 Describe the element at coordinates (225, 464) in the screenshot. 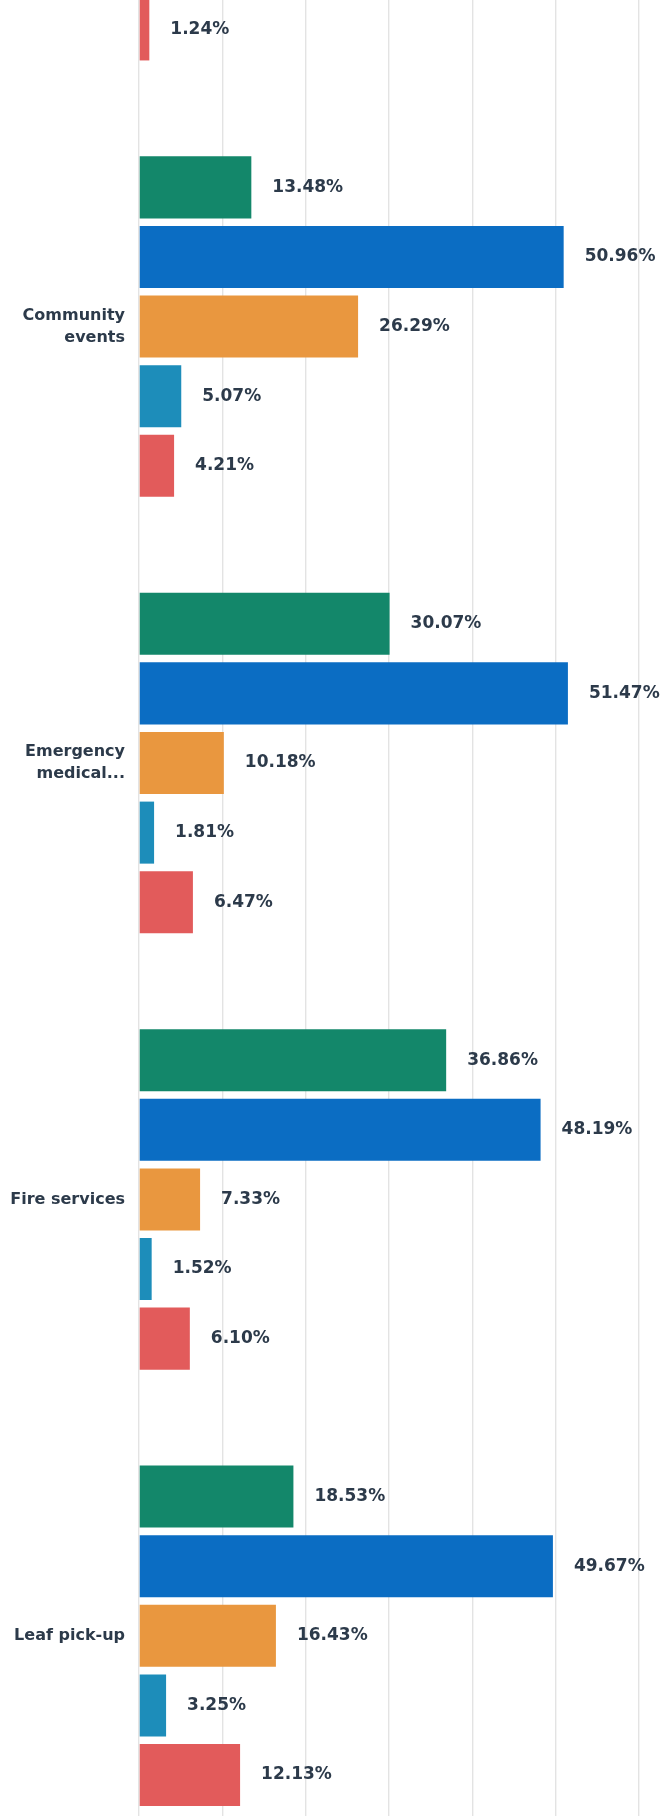

I see `data-label: 4.21%` at that location.